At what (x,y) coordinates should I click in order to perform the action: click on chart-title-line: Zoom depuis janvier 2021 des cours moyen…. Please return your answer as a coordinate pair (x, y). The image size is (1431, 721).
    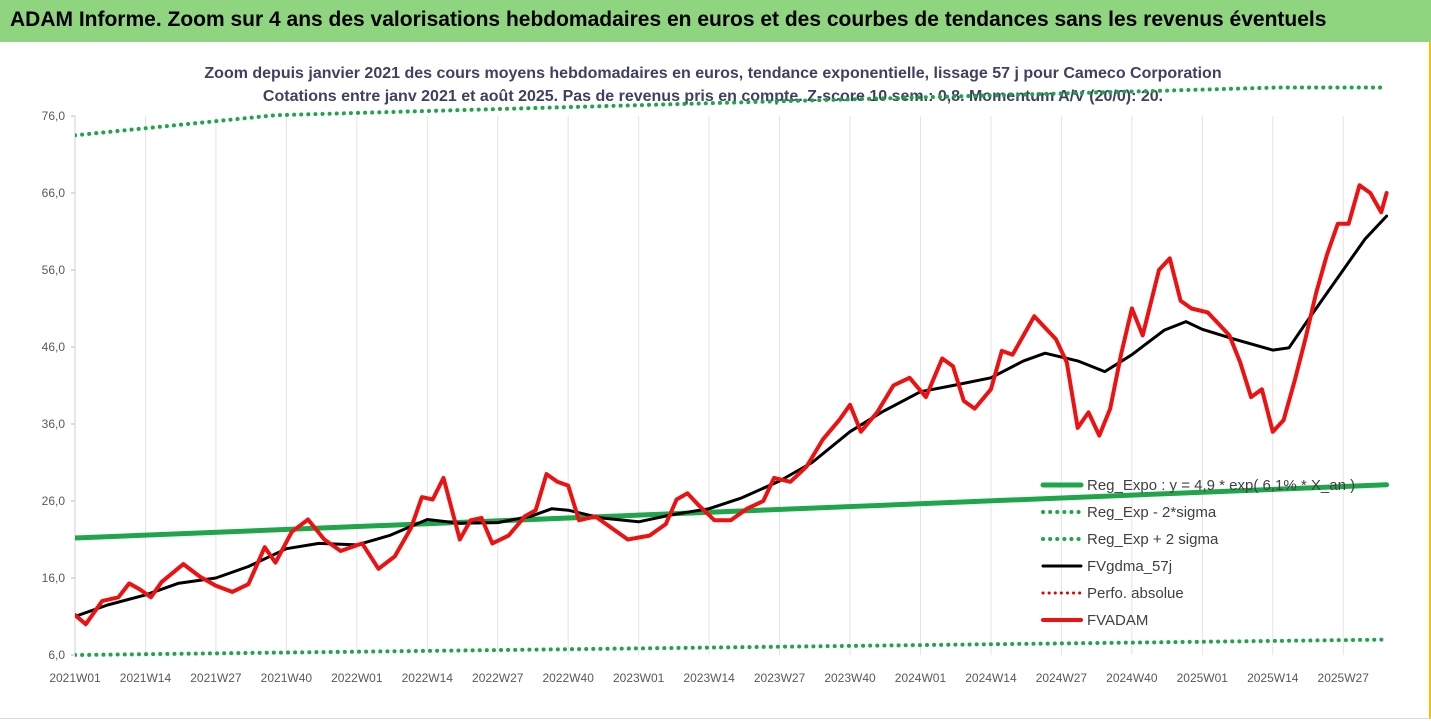
    Looking at the image, I should click on (712, 73).